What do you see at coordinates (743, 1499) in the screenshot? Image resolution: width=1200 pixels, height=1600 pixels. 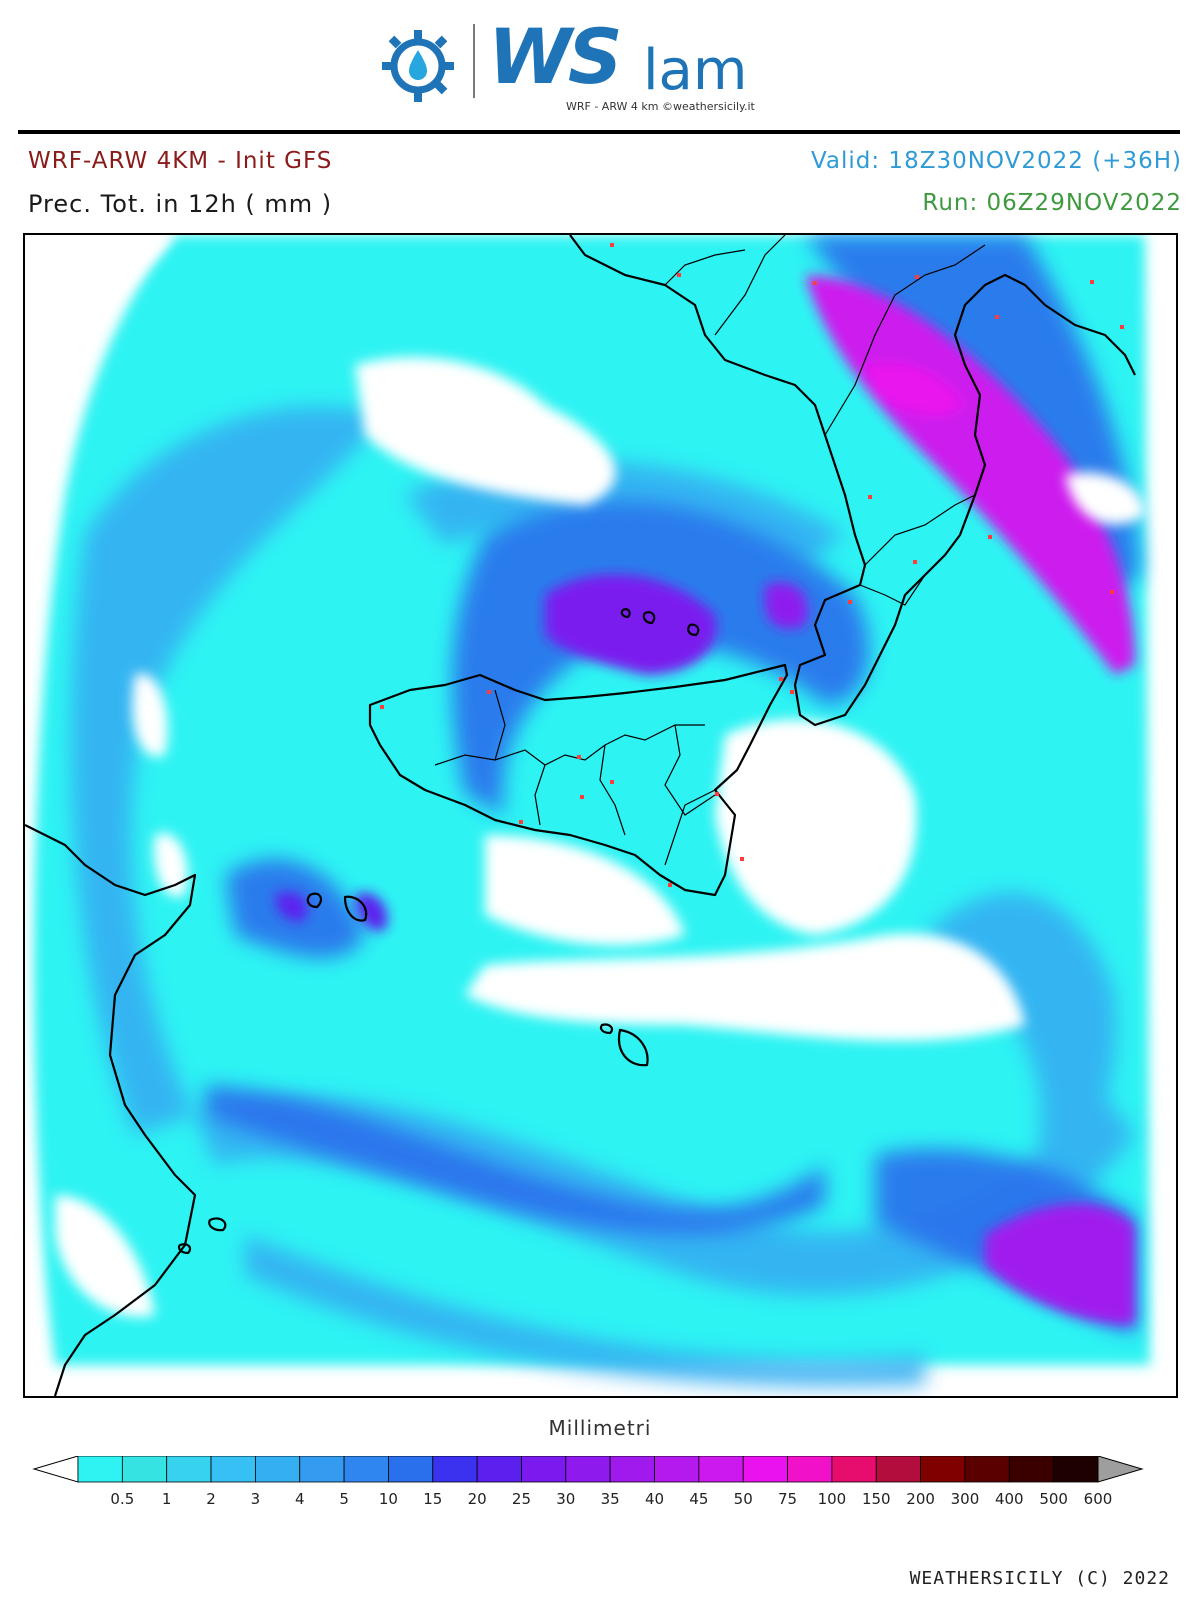 I see `scale-tick-label: 50` at bounding box center [743, 1499].